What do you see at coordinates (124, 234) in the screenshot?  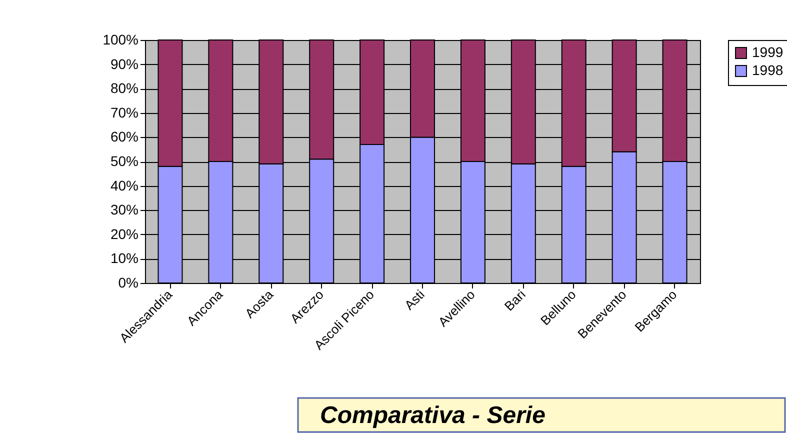 I see `y-tick-label: 20%` at bounding box center [124, 234].